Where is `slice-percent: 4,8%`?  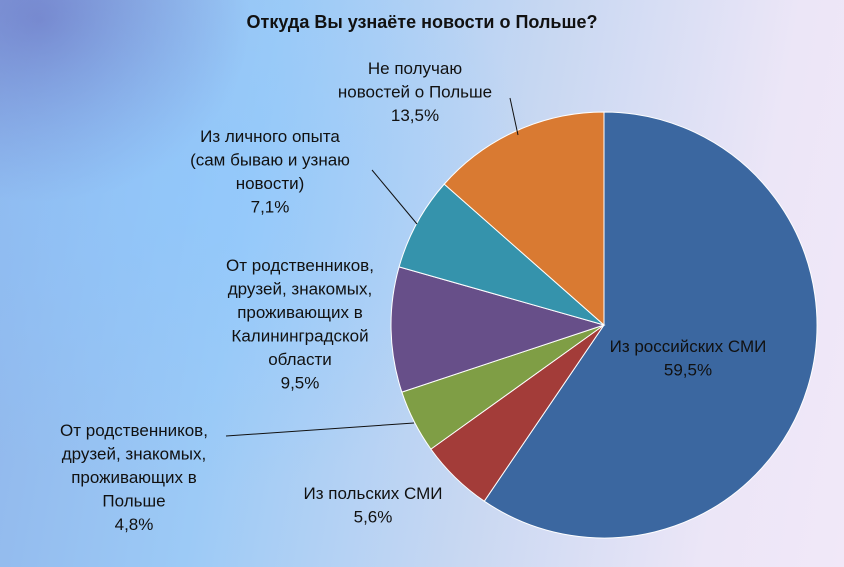
slice-percent: 4,8% is located at coordinates (134, 524).